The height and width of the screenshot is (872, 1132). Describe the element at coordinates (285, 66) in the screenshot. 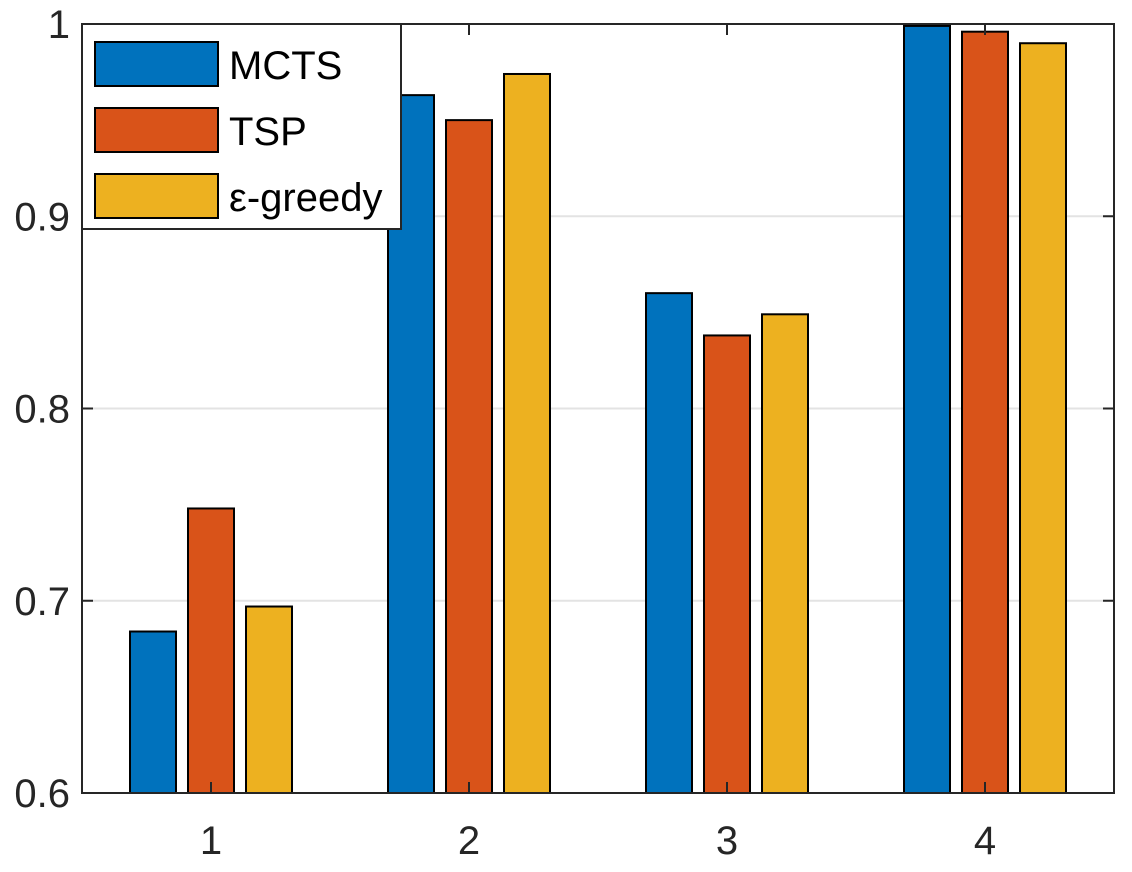

I see `legend-label: MCTS` at that location.